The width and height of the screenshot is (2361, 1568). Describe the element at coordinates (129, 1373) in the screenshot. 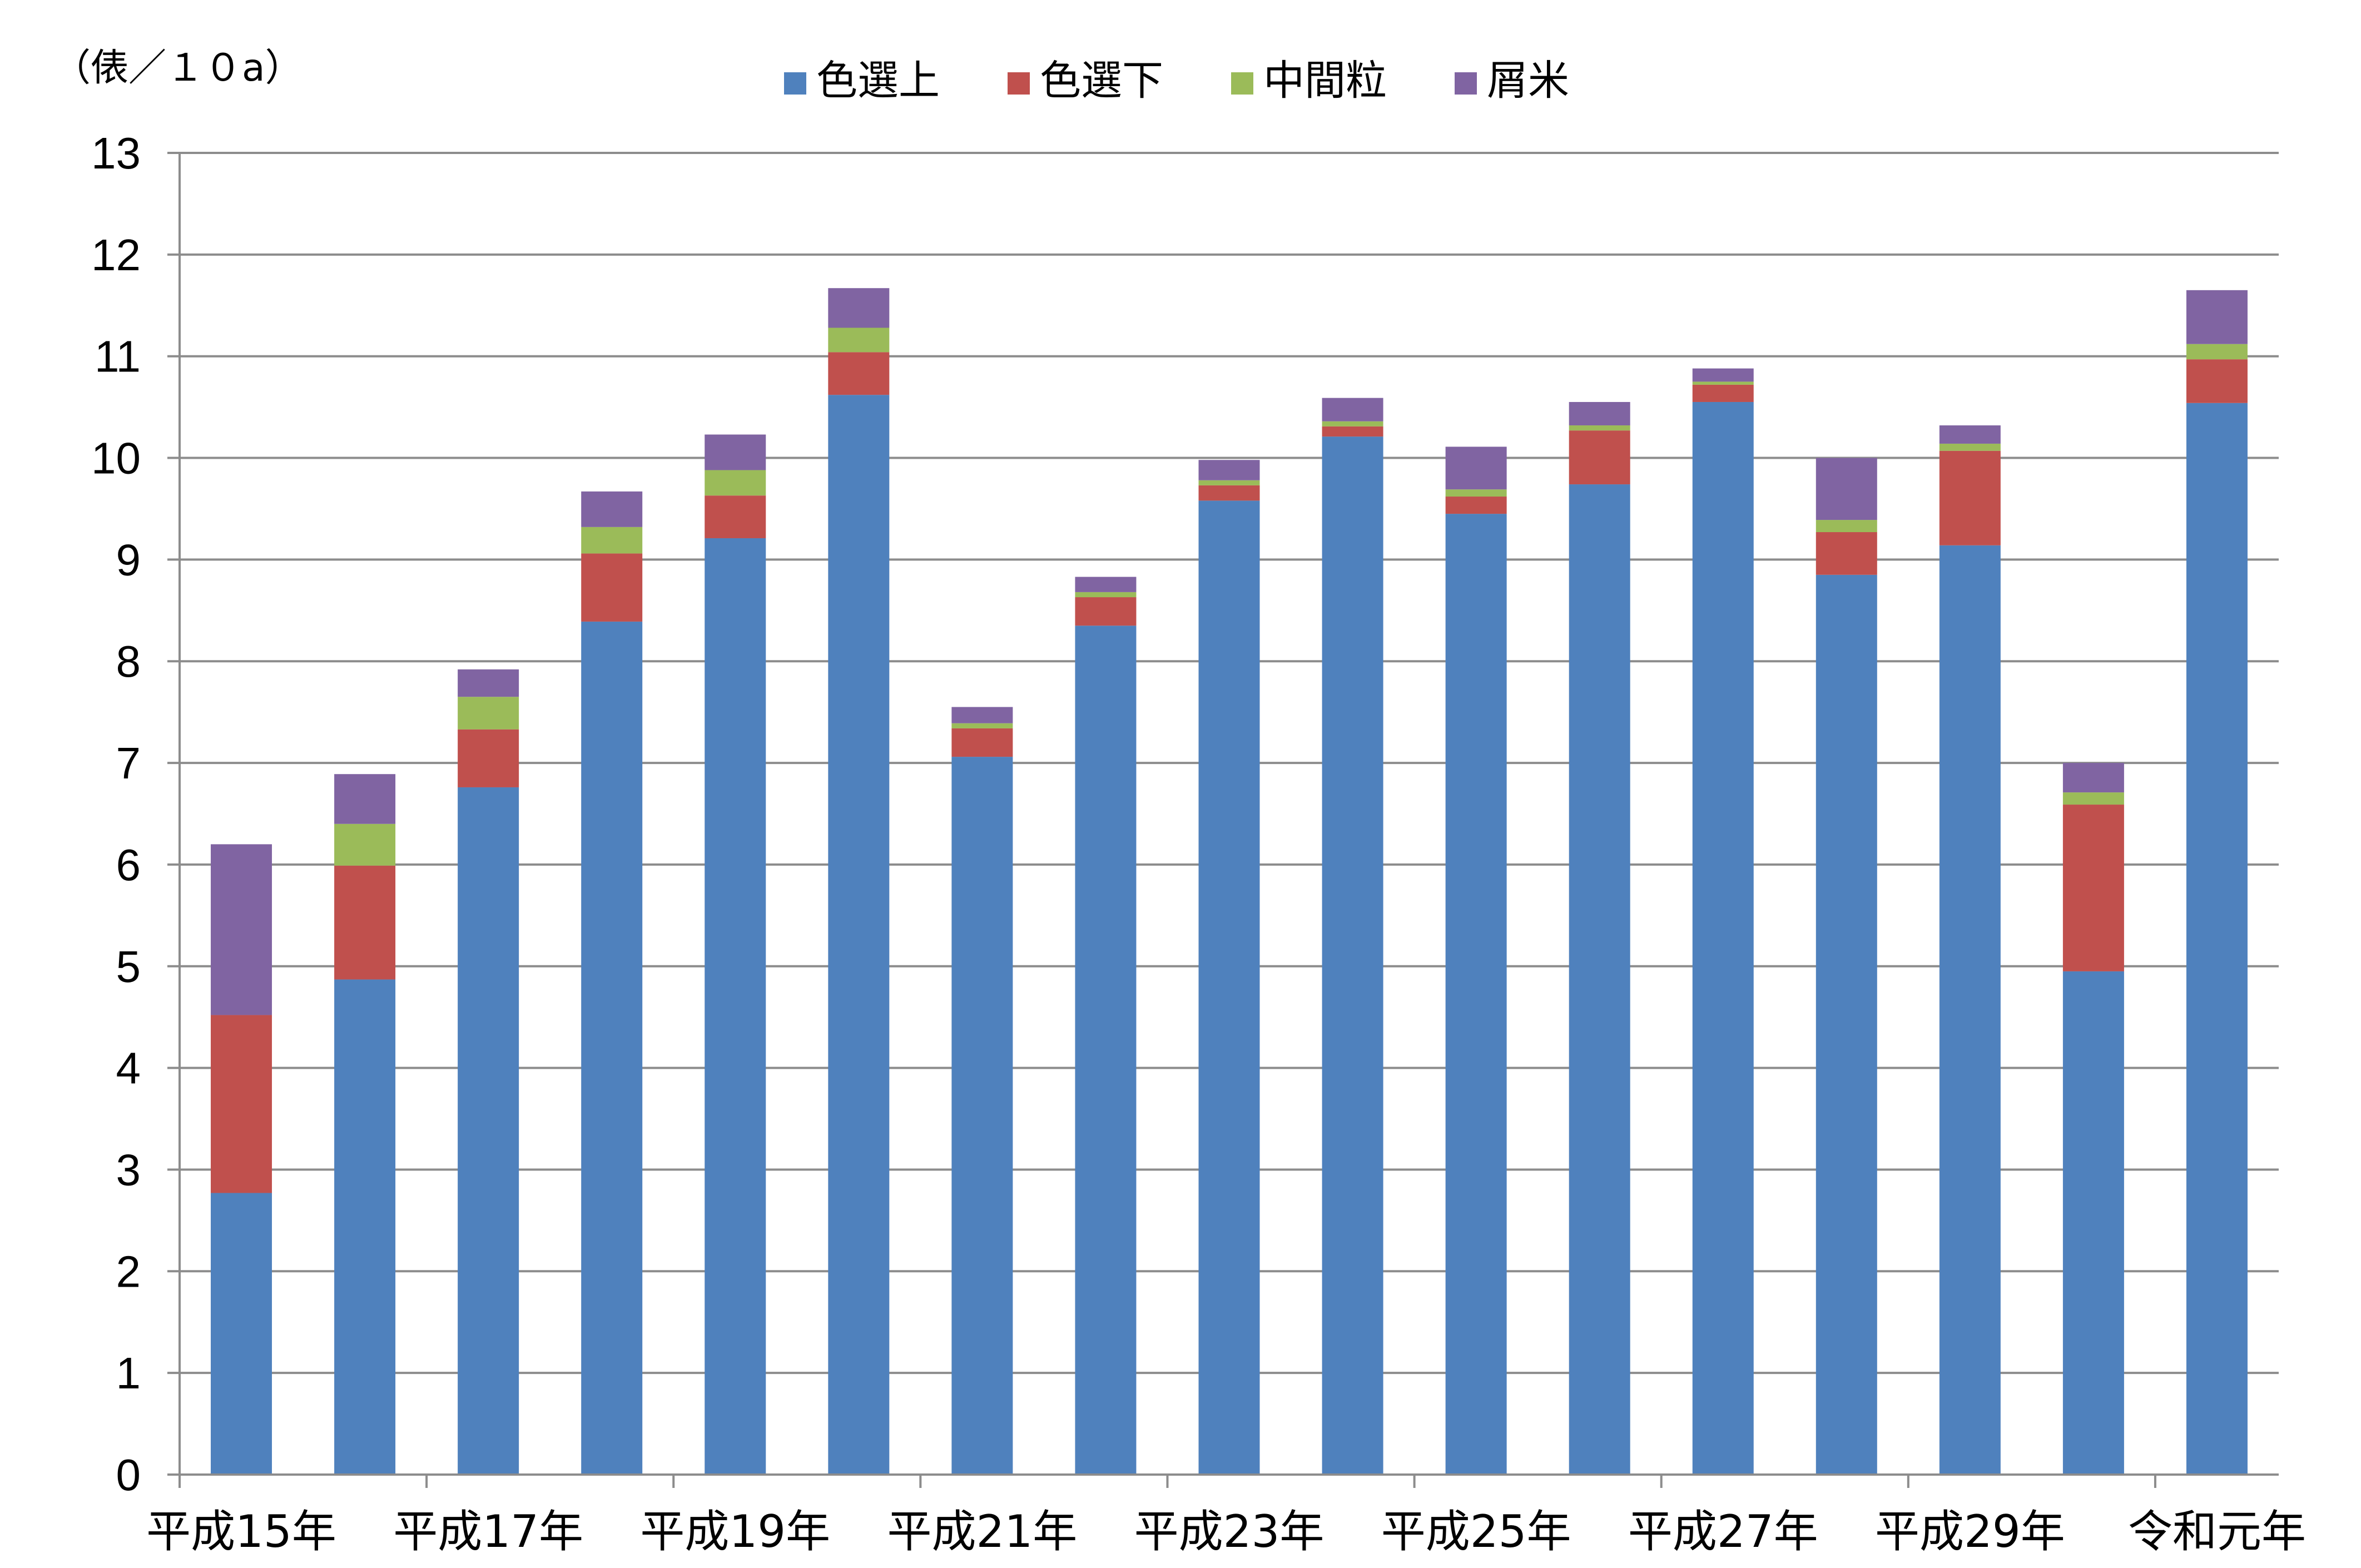

I see `y-tick-label: 1` at that location.